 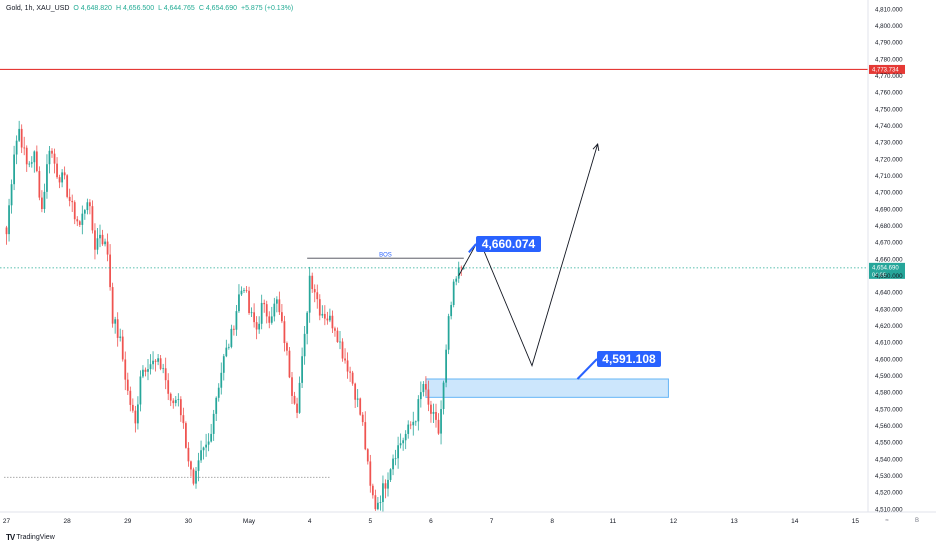 I want to click on x-tick-label: 8, so click(x=552, y=521).